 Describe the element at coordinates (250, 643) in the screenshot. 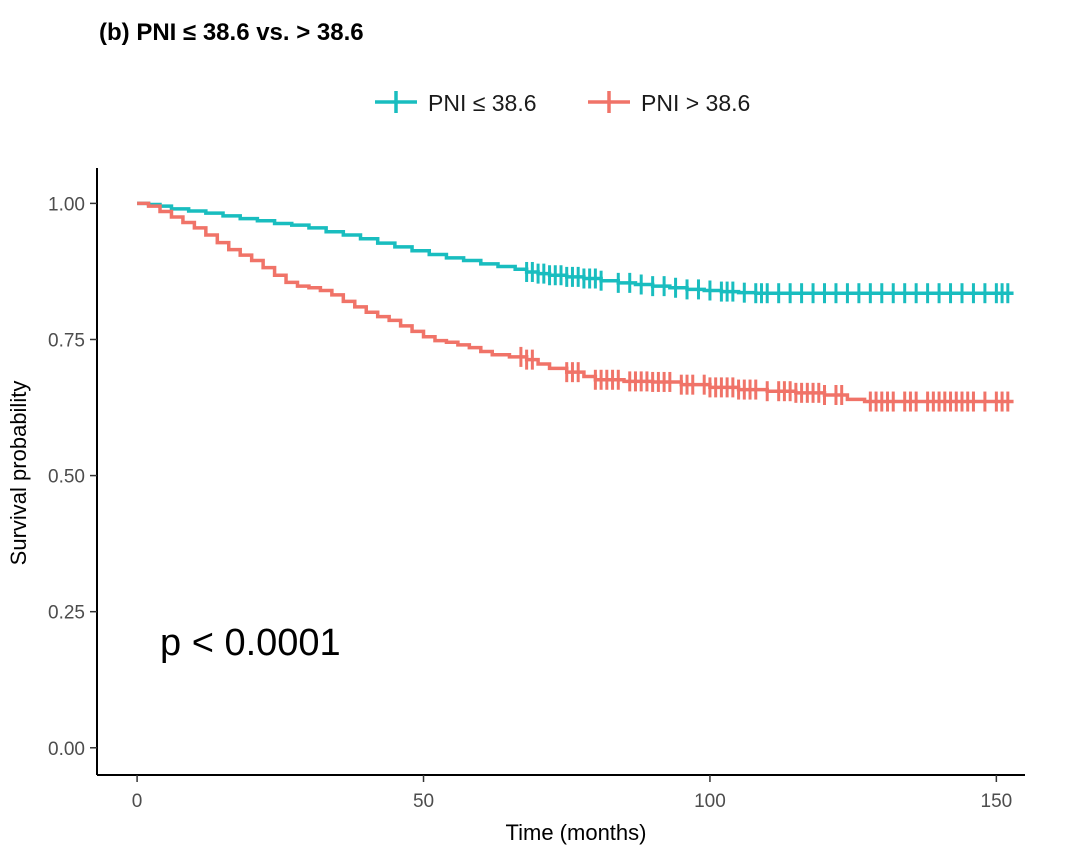

I see `p-value-annotation: p < 0.0001` at that location.